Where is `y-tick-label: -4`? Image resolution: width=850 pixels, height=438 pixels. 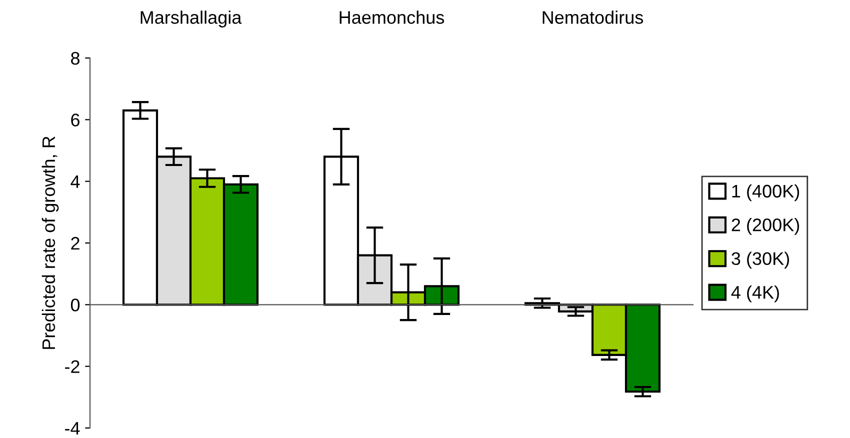 y-tick-label: -4 is located at coordinates (72, 428).